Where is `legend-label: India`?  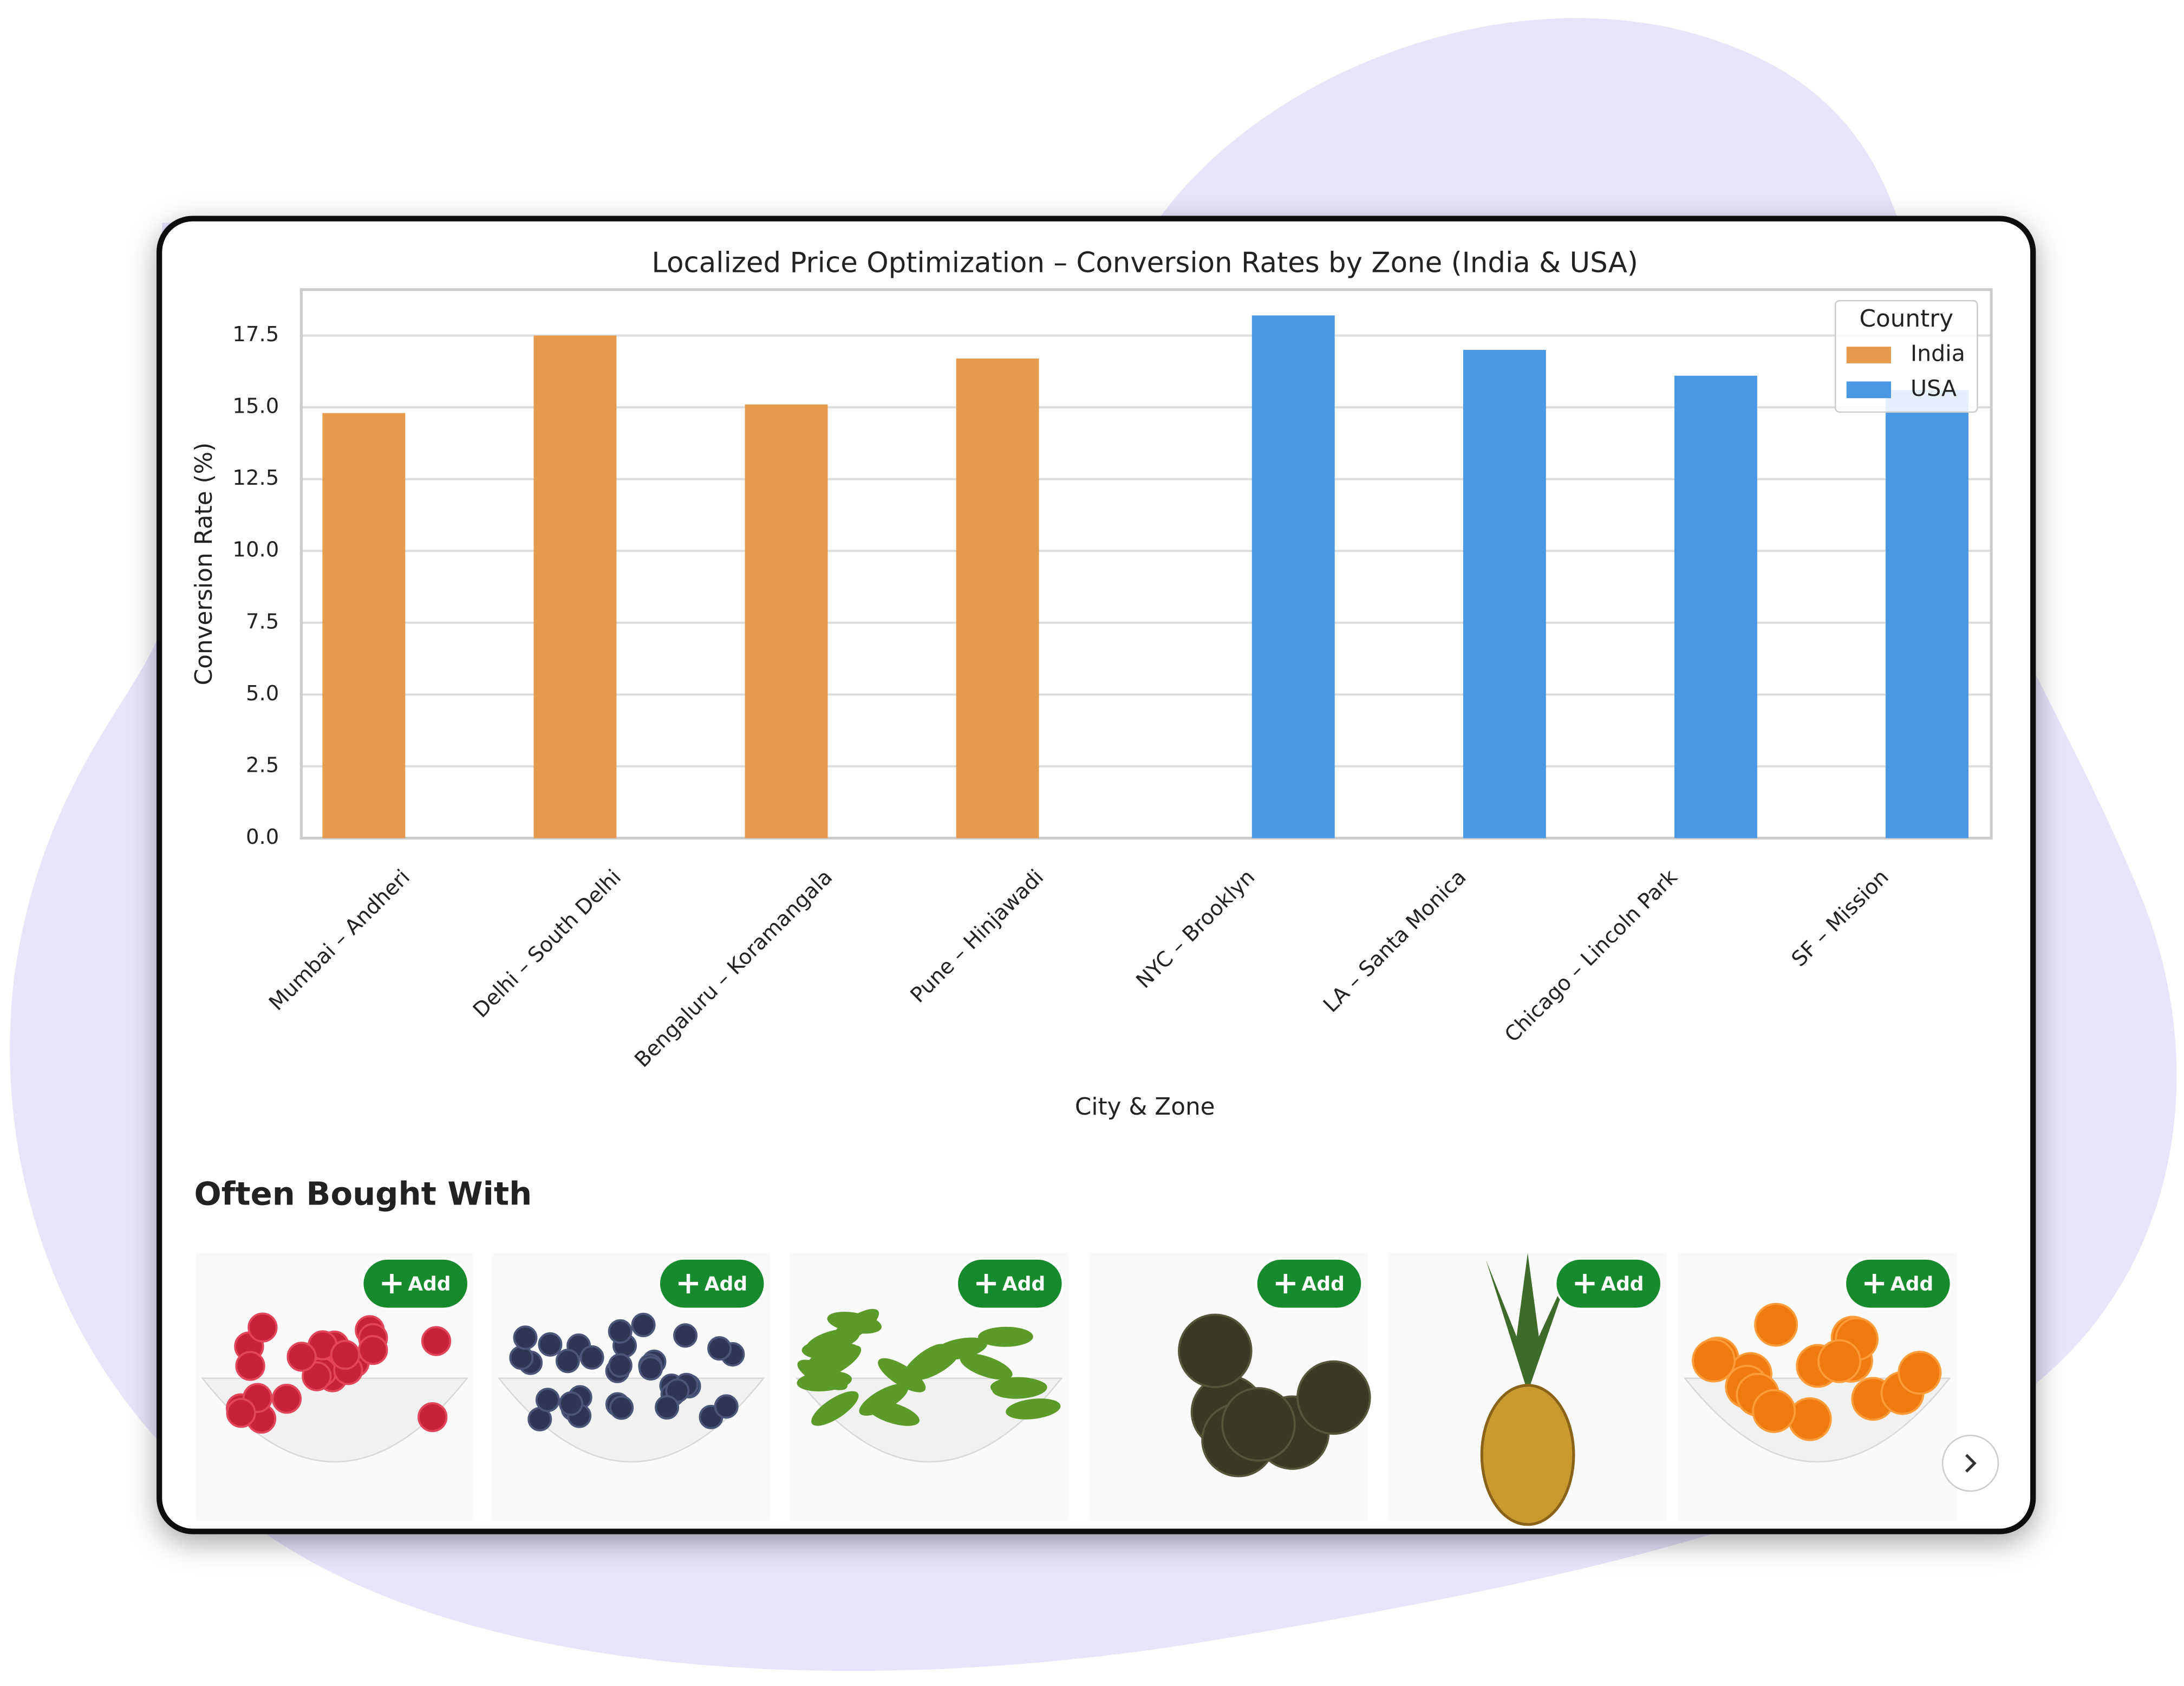 legend-label: India is located at coordinates (1938, 354).